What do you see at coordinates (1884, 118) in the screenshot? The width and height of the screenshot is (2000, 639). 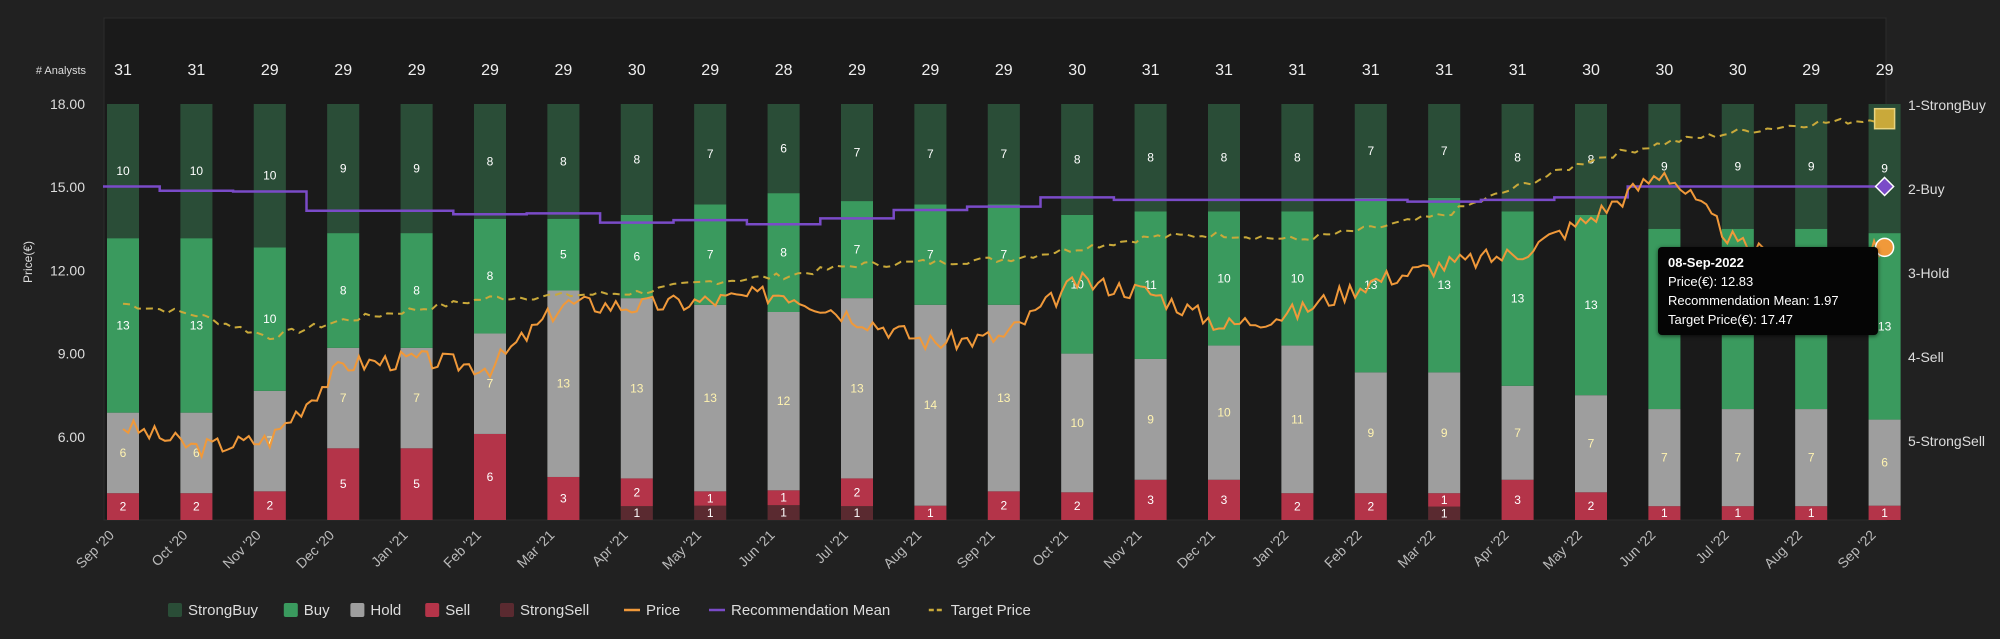 I see `target-price-marker` at bounding box center [1884, 118].